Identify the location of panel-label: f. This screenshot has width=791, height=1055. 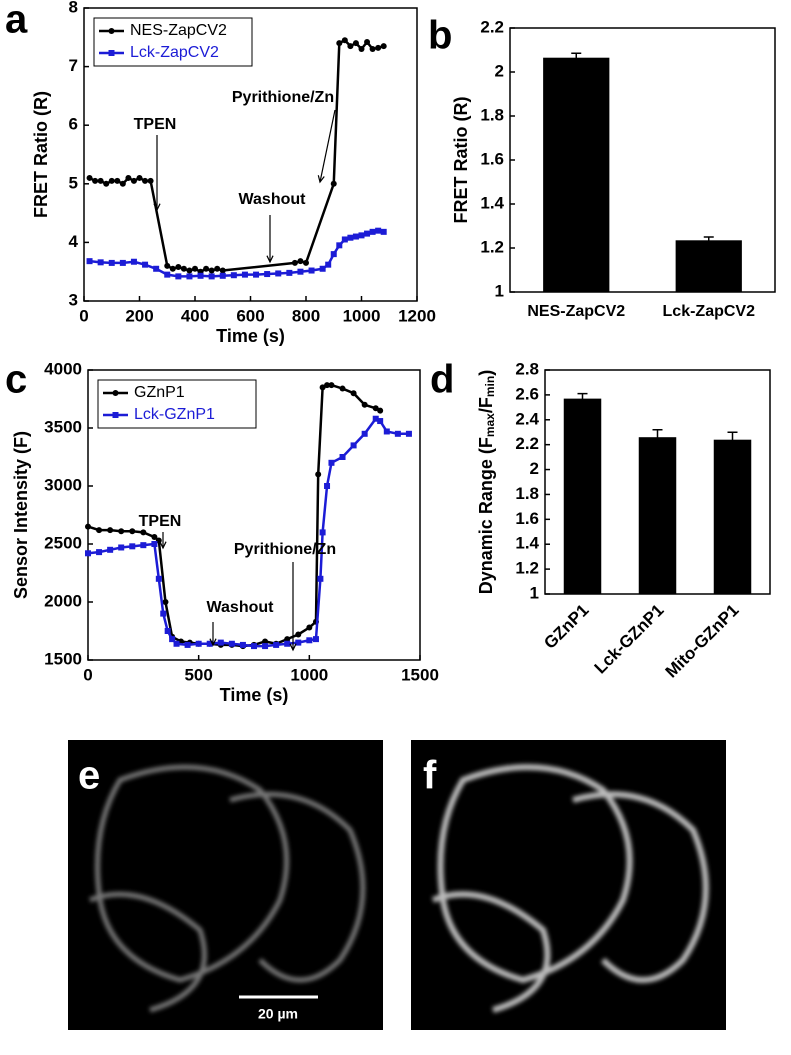
(430, 776).